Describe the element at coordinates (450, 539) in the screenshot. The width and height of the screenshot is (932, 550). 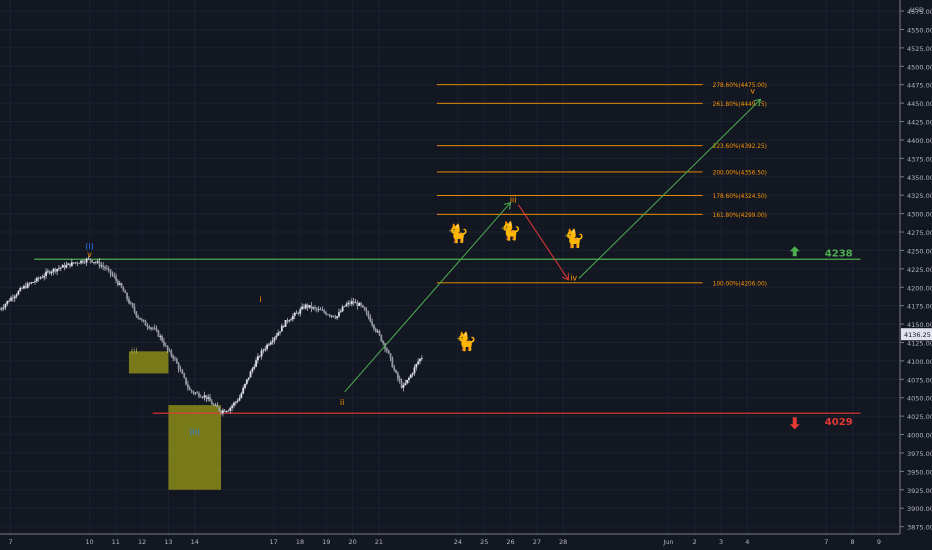
I see `x-axis: 7 10 11 12 13 14 17 18 19 20 21 24 25 26 27 28 Jun 2 3 4 7 8 9` at that location.